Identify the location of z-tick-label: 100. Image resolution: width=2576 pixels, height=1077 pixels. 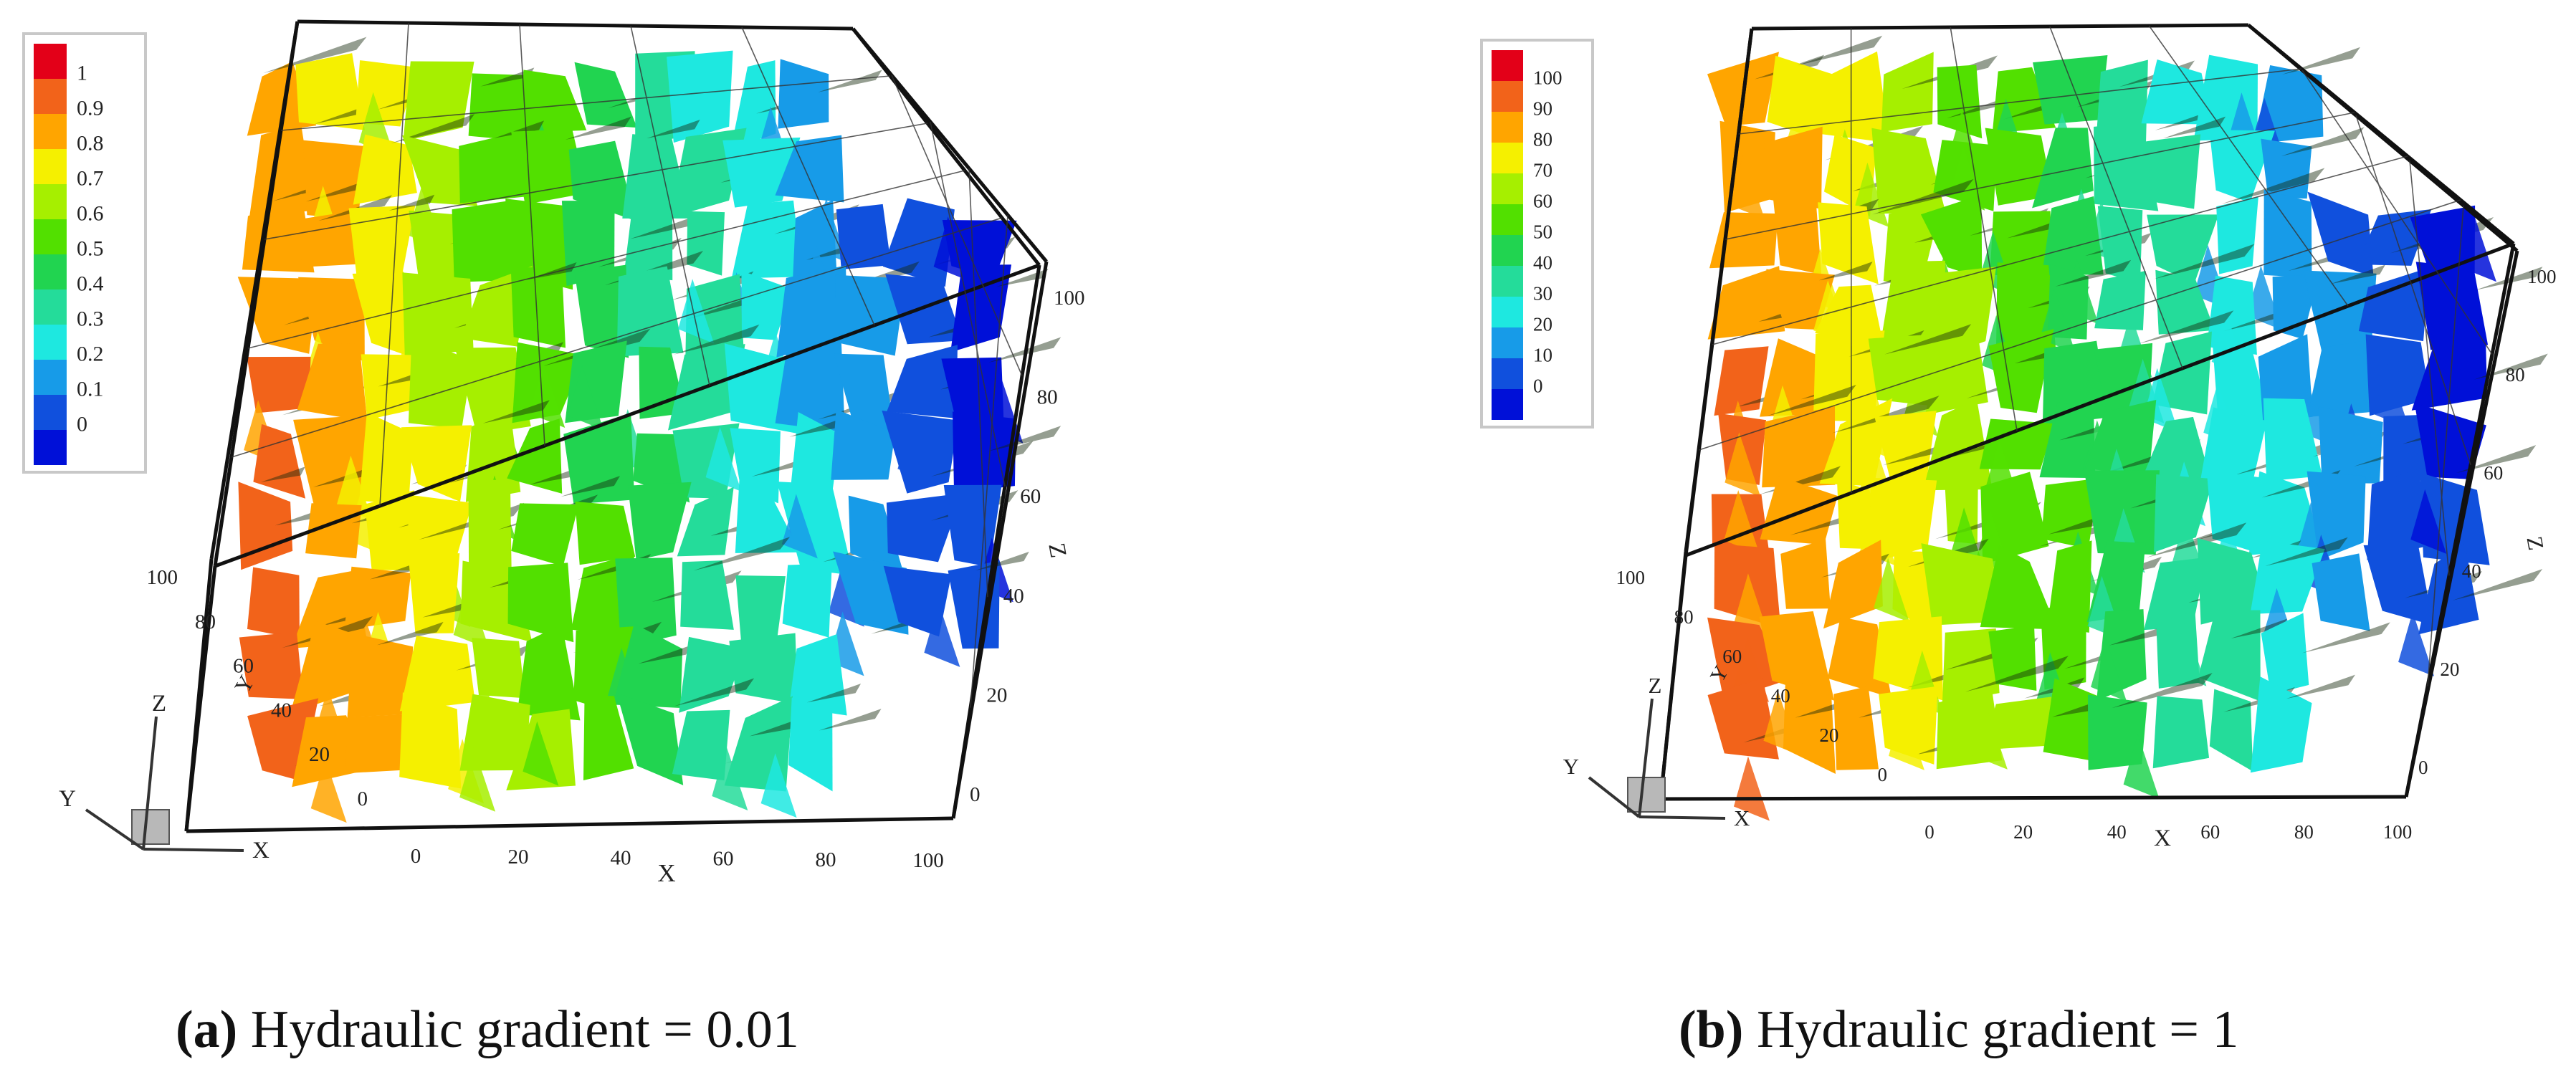
(1069, 298).